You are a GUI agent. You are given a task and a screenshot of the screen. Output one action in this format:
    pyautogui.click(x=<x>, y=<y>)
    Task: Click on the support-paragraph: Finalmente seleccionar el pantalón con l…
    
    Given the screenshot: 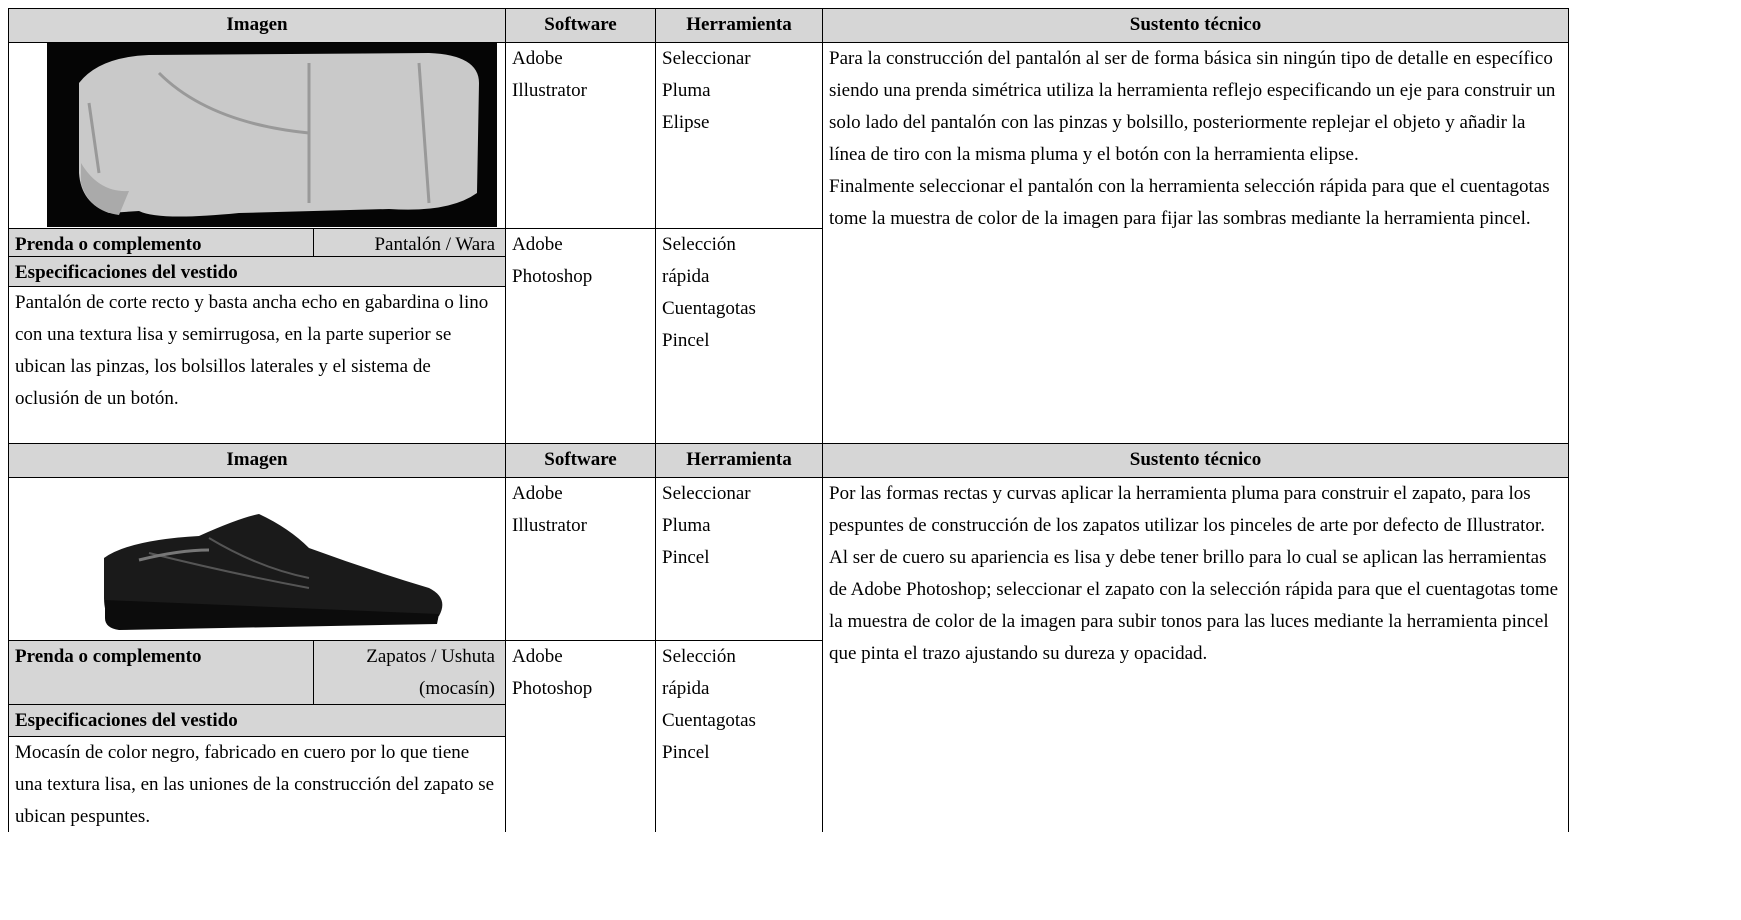 What is the action you would take?
    pyautogui.click(x=1189, y=202)
    